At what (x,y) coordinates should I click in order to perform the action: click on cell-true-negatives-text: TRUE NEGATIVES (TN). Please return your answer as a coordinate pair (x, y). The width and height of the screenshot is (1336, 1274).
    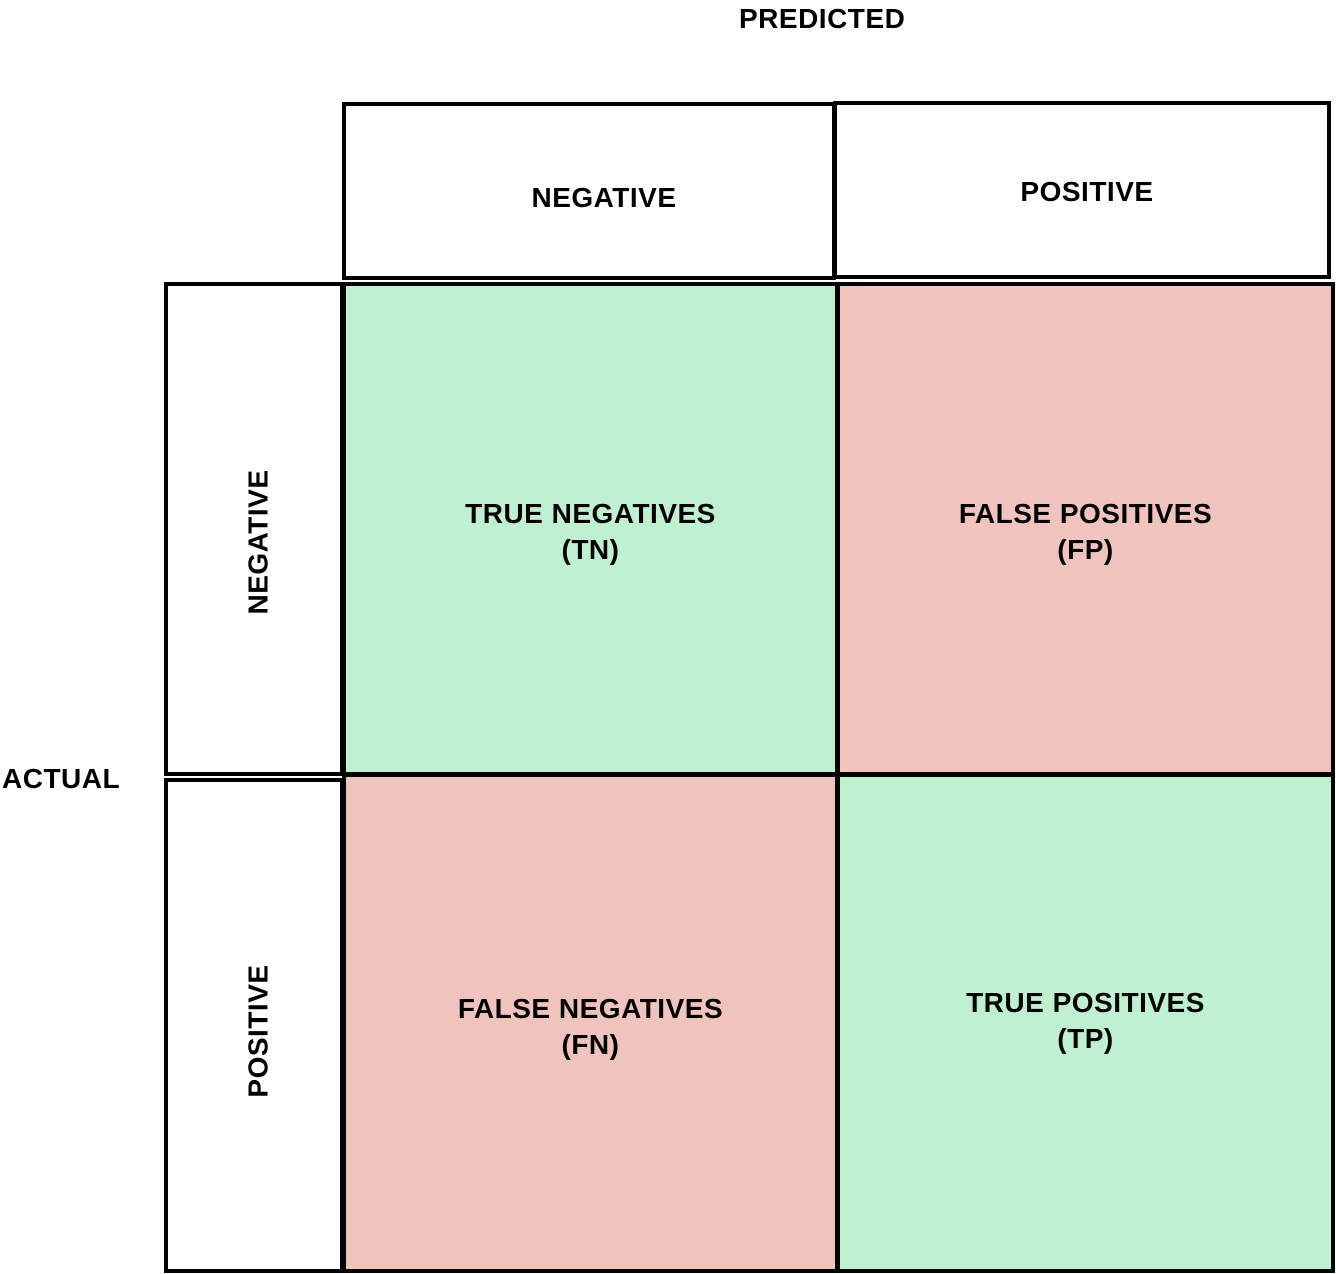
    Looking at the image, I should click on (590, 532).